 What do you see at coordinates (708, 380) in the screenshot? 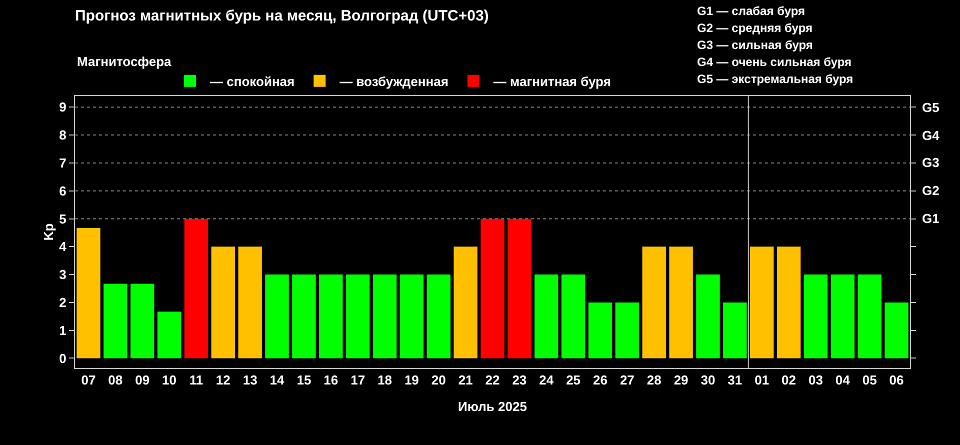
I see `x-tick-label: 30` at bounding box center [708, 380].